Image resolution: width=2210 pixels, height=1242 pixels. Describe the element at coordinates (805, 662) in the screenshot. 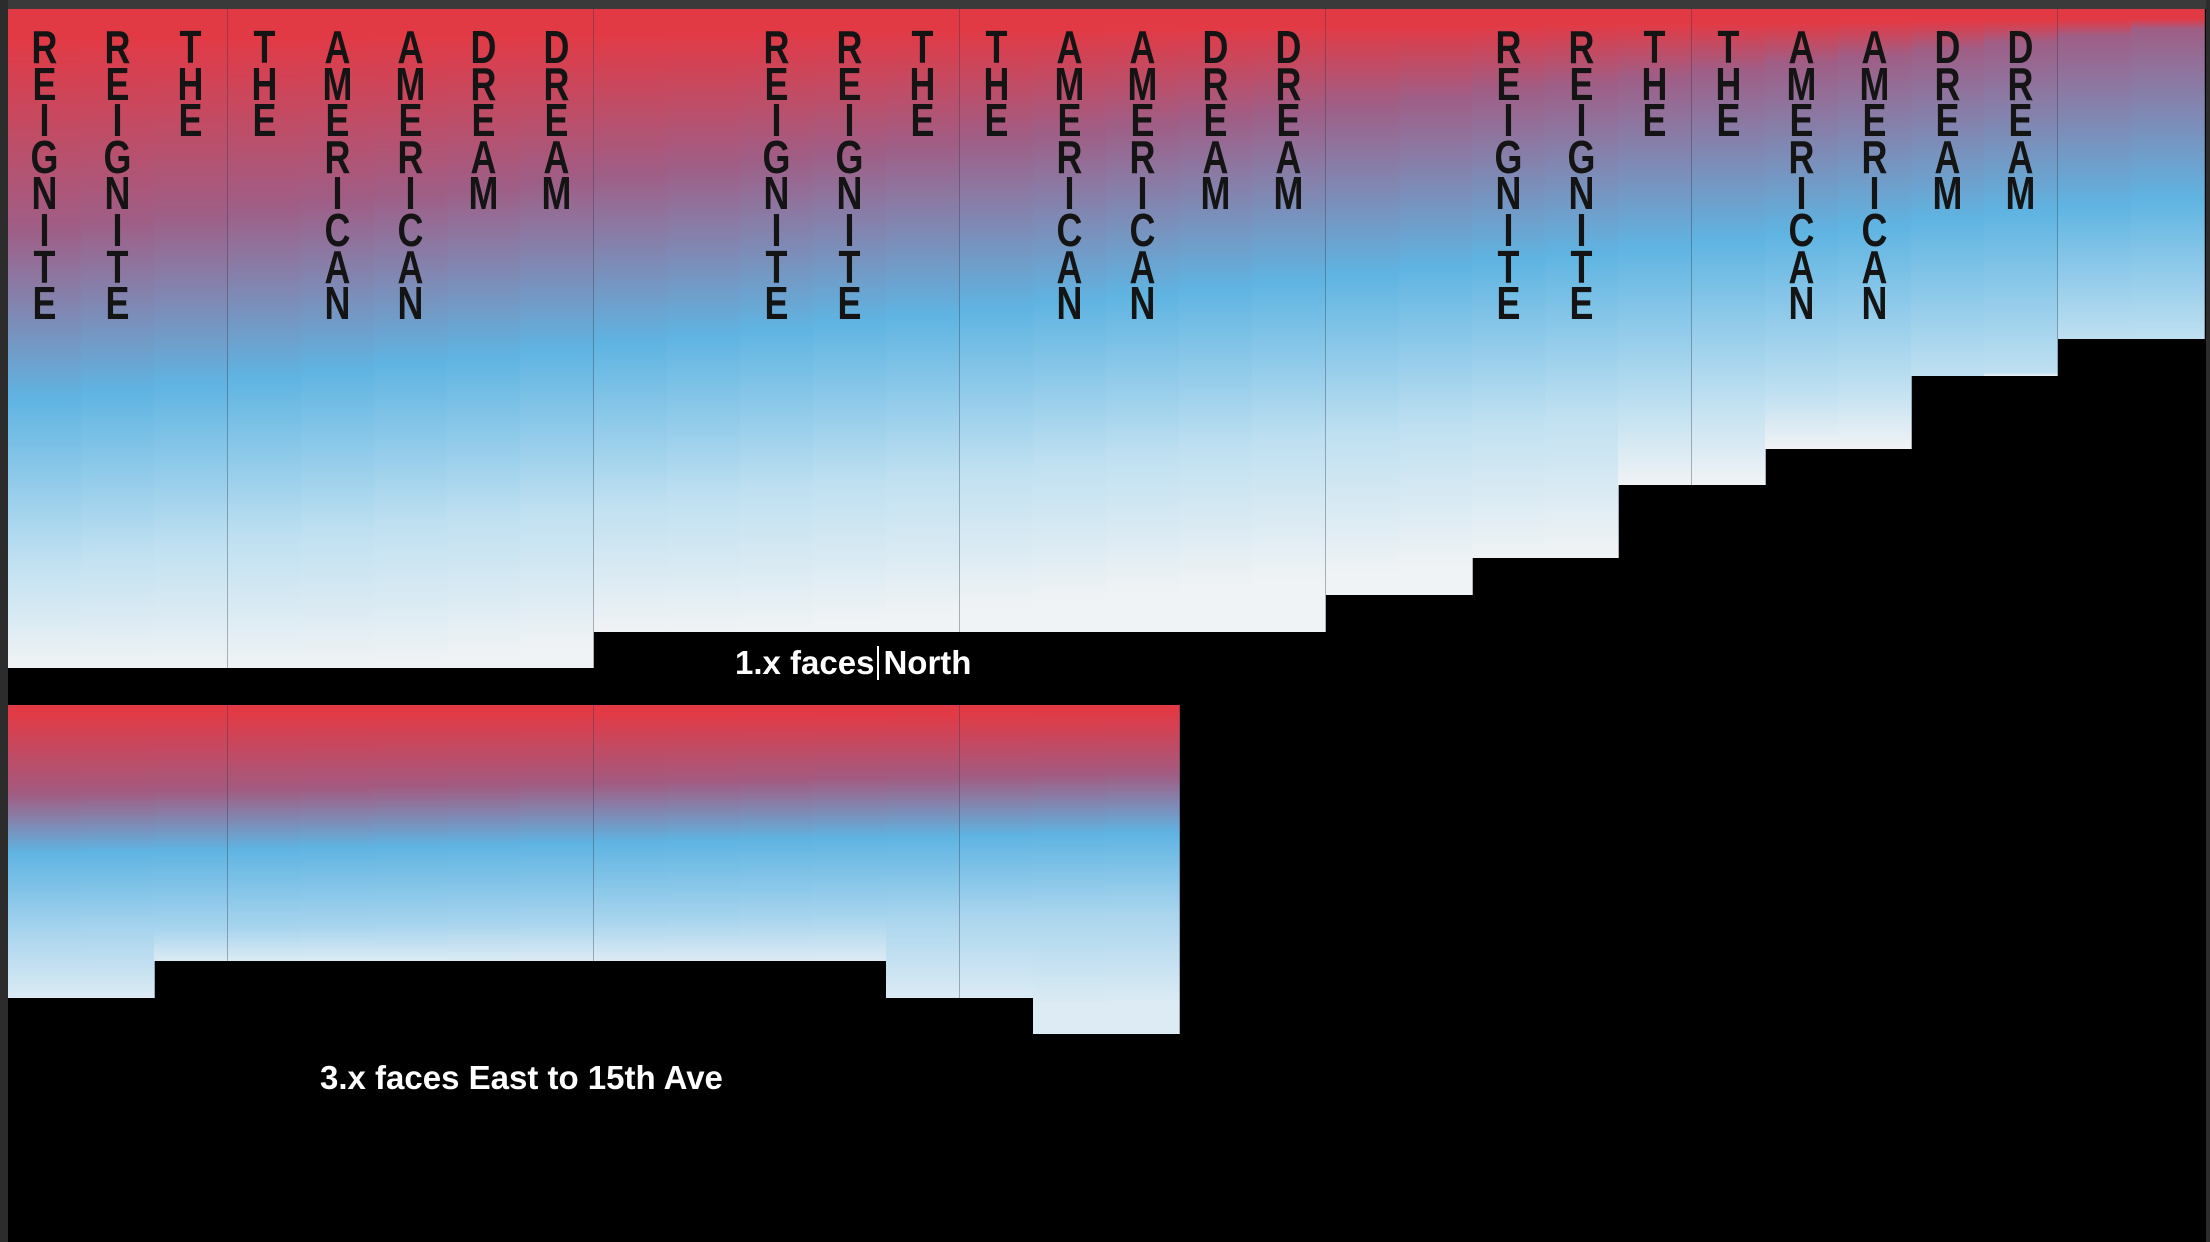

I see `north-caption-part1: 1.x faces` at that location.